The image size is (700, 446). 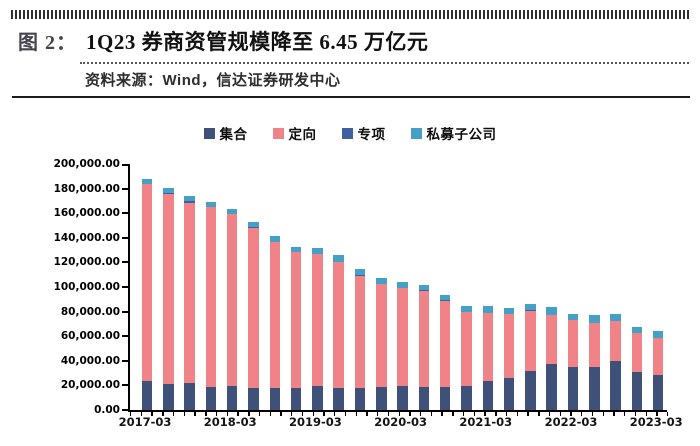 What do you see at coordinates (86, 287) in the screenshot?
I see `y-tick-label: 100,000.00` at bounding box center [86, 287].